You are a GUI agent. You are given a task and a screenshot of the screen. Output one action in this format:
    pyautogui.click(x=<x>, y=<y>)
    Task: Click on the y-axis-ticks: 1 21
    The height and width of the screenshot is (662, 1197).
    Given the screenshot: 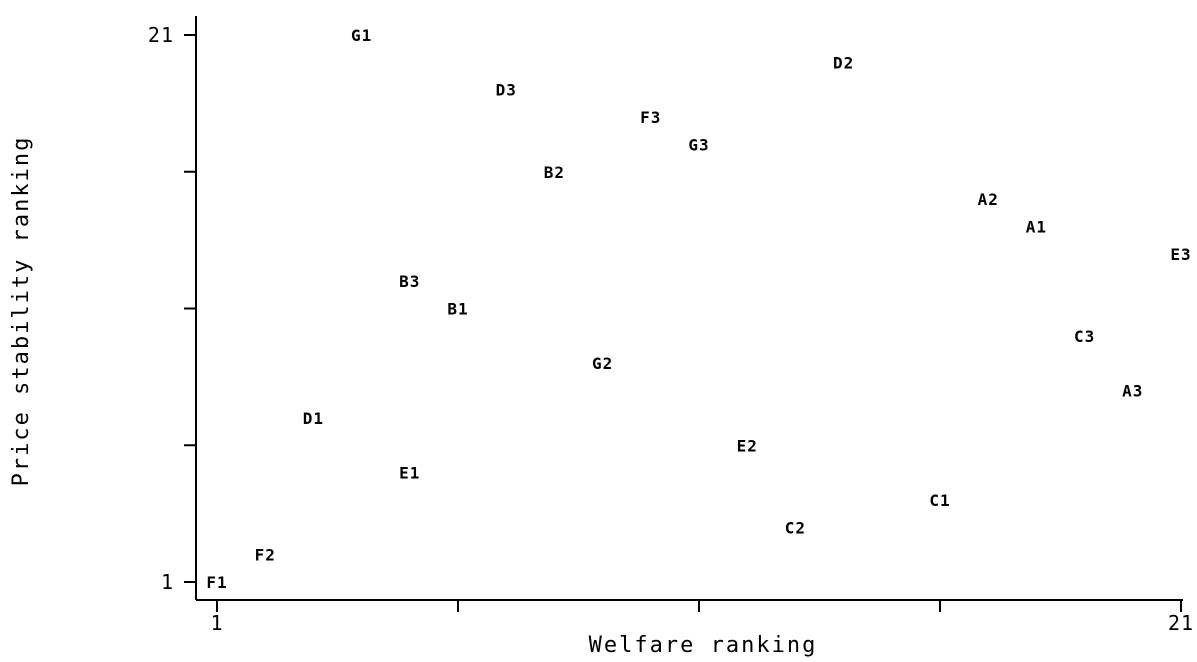 What is the action you would take?
    pyautogui.click(x=172, y=308)
    